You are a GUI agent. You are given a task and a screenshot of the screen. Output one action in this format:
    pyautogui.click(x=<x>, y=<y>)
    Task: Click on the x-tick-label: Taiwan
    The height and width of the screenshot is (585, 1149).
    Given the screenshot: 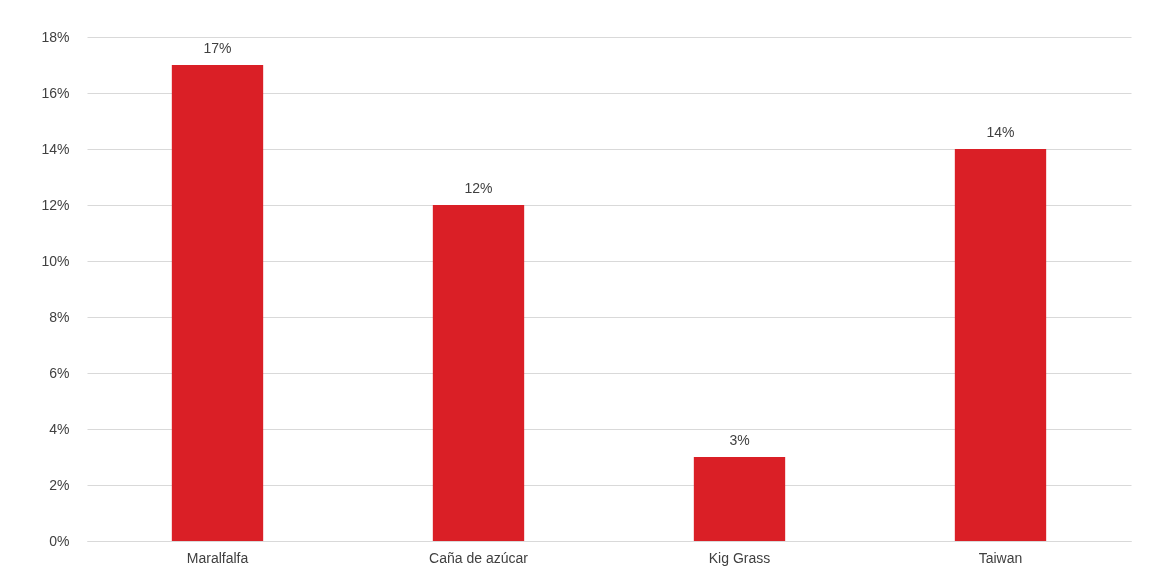 What is the action you would take?
    pyautogui.click(x=1000, y=557)
    